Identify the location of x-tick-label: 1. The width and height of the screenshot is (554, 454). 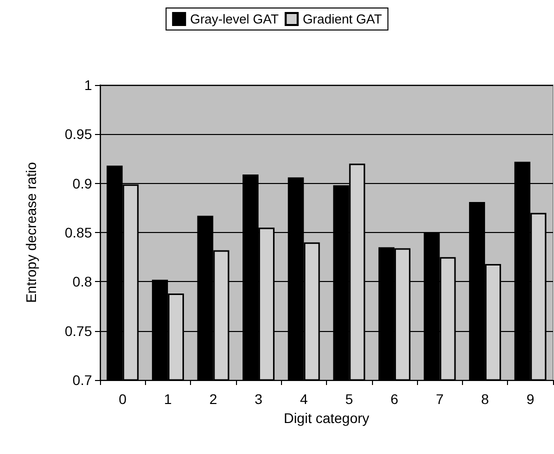
(168, 399).